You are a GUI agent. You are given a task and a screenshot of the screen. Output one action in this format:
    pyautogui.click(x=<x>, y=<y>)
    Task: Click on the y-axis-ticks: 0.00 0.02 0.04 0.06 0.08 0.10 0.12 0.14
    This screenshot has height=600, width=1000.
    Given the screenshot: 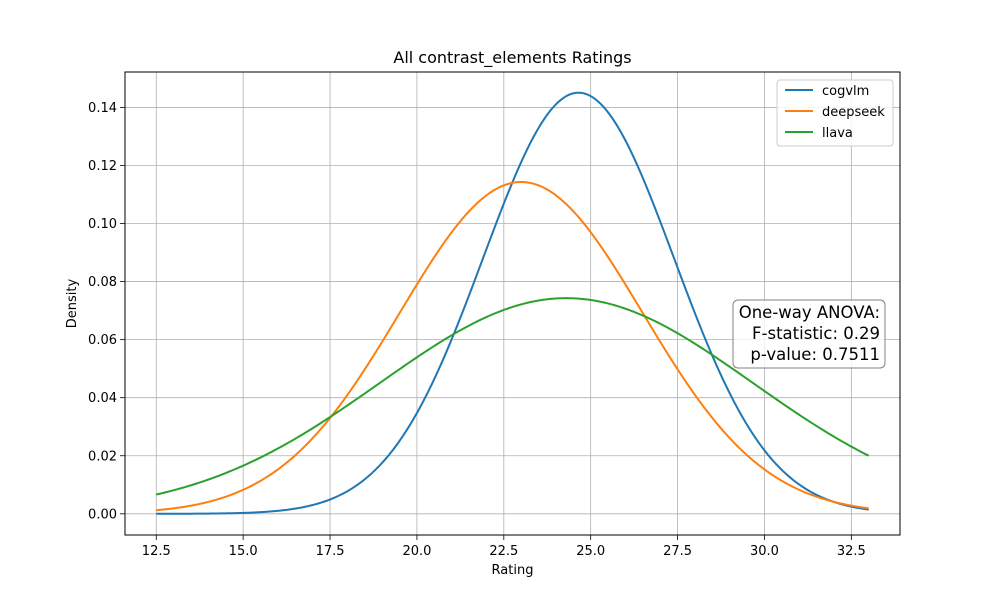 What is the action you would take?
    pyautogui.click(x=106, y=311)
    